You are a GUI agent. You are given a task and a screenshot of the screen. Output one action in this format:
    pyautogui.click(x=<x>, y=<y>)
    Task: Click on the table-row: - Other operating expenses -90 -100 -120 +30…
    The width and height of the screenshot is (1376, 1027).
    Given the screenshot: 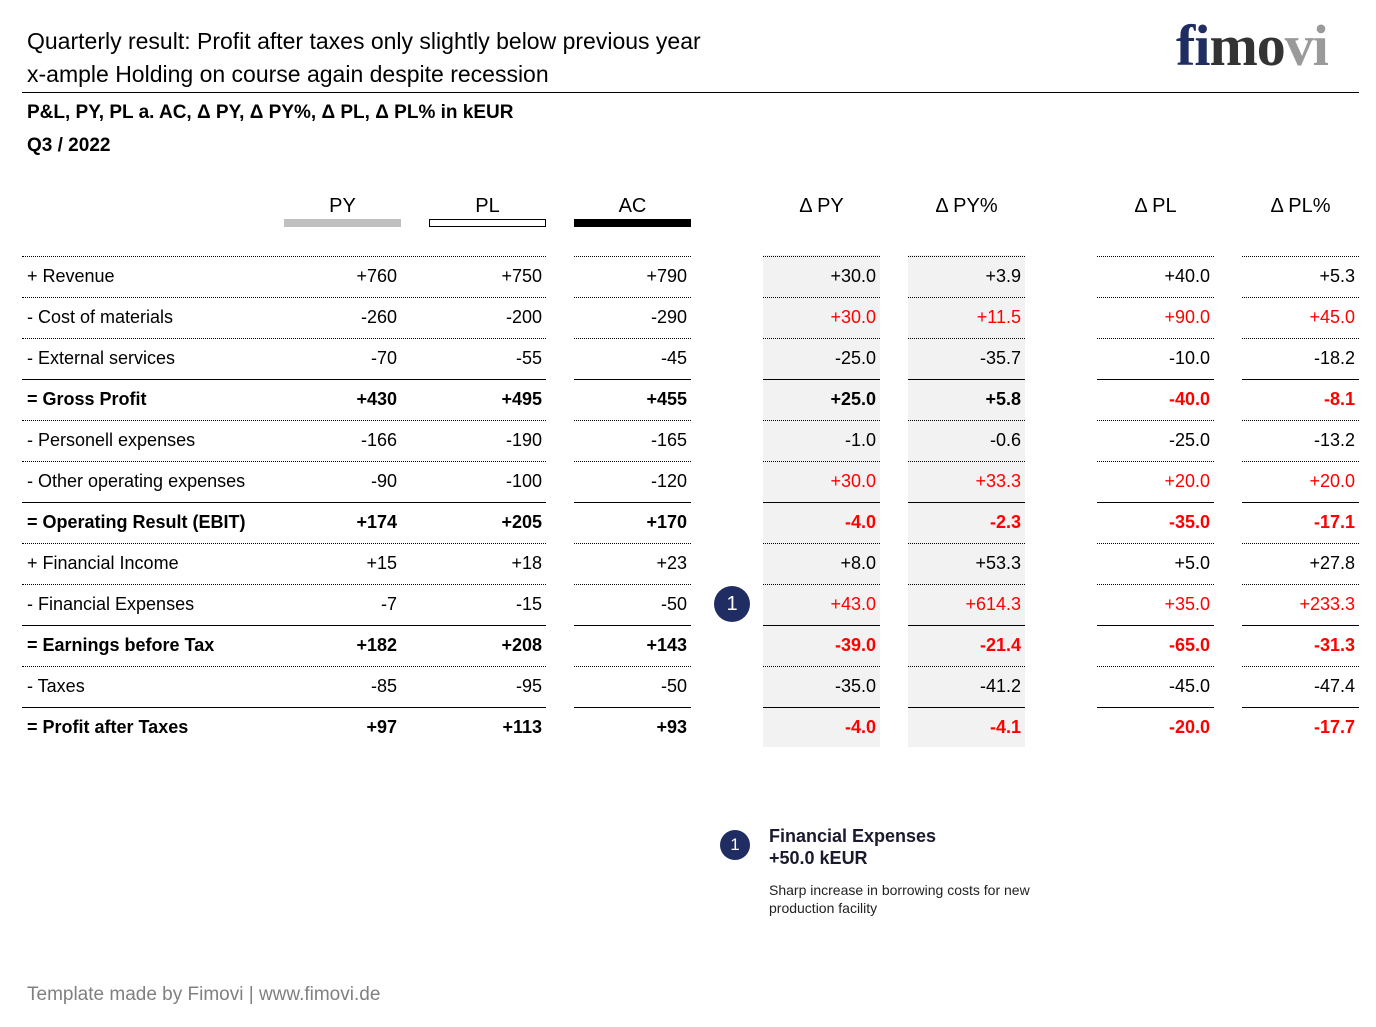 What is the action you would take?
    pyautogui.click(x=688, y=481)
    